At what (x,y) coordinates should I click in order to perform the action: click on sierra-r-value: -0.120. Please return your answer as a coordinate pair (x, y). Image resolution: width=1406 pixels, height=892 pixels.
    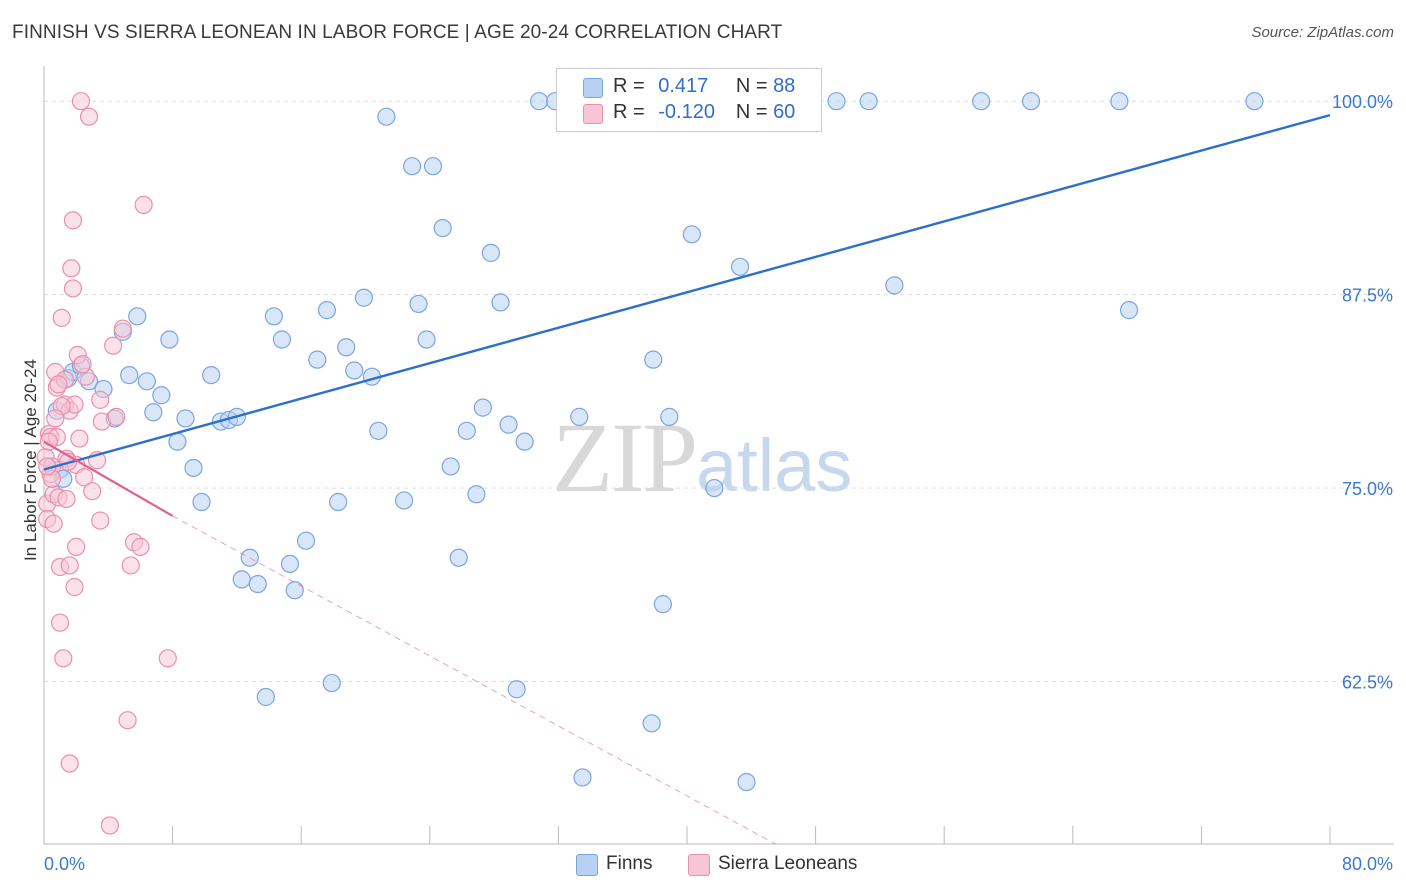
    Looking at the image, I should click on (686, 112).